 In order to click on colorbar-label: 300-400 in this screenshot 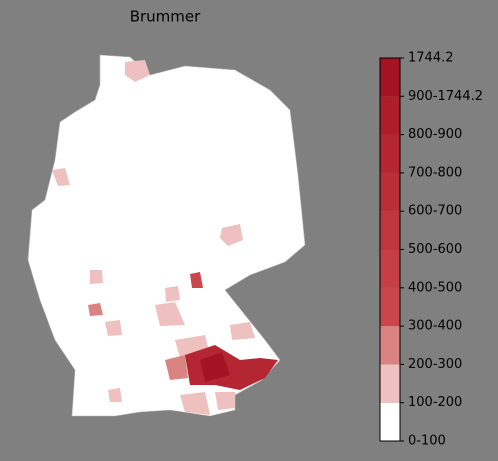, I will do `click(435, 326)`.